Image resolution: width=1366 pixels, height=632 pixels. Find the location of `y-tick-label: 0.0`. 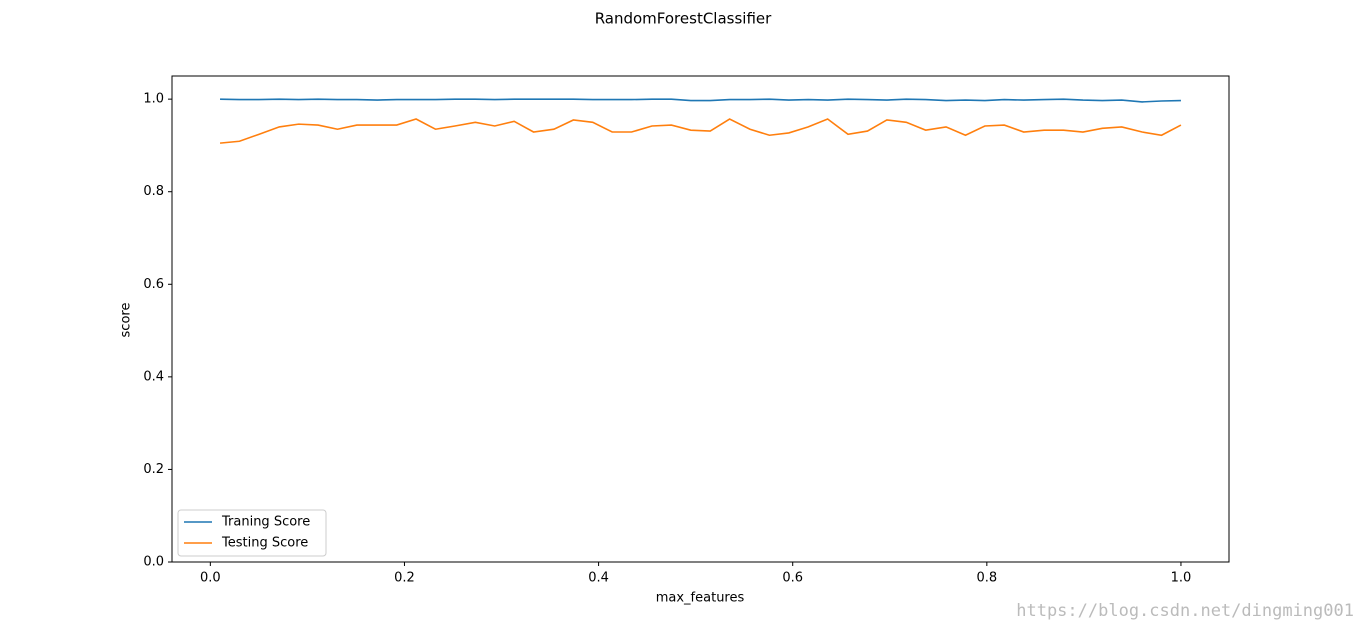

y-tick-label: 0.0 is located at coordinates (153, 562).